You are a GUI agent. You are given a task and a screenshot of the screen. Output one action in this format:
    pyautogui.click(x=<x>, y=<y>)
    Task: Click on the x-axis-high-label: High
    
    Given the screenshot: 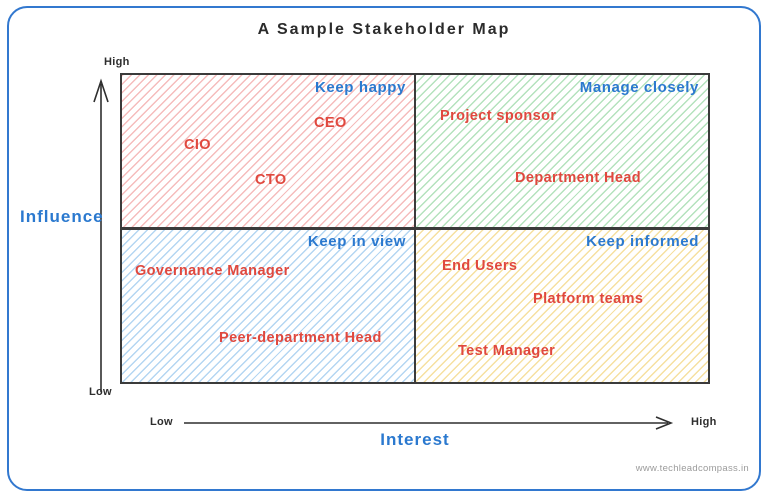 What is the action you would take?
    pyautogui.click(x=704, y=422)
    